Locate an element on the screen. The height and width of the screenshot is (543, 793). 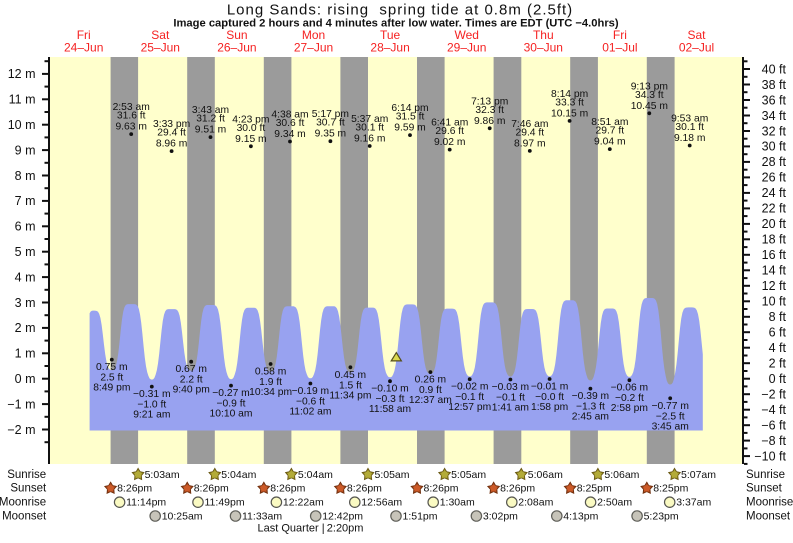
svg-text: Fri is located at coordinates (620, 35).